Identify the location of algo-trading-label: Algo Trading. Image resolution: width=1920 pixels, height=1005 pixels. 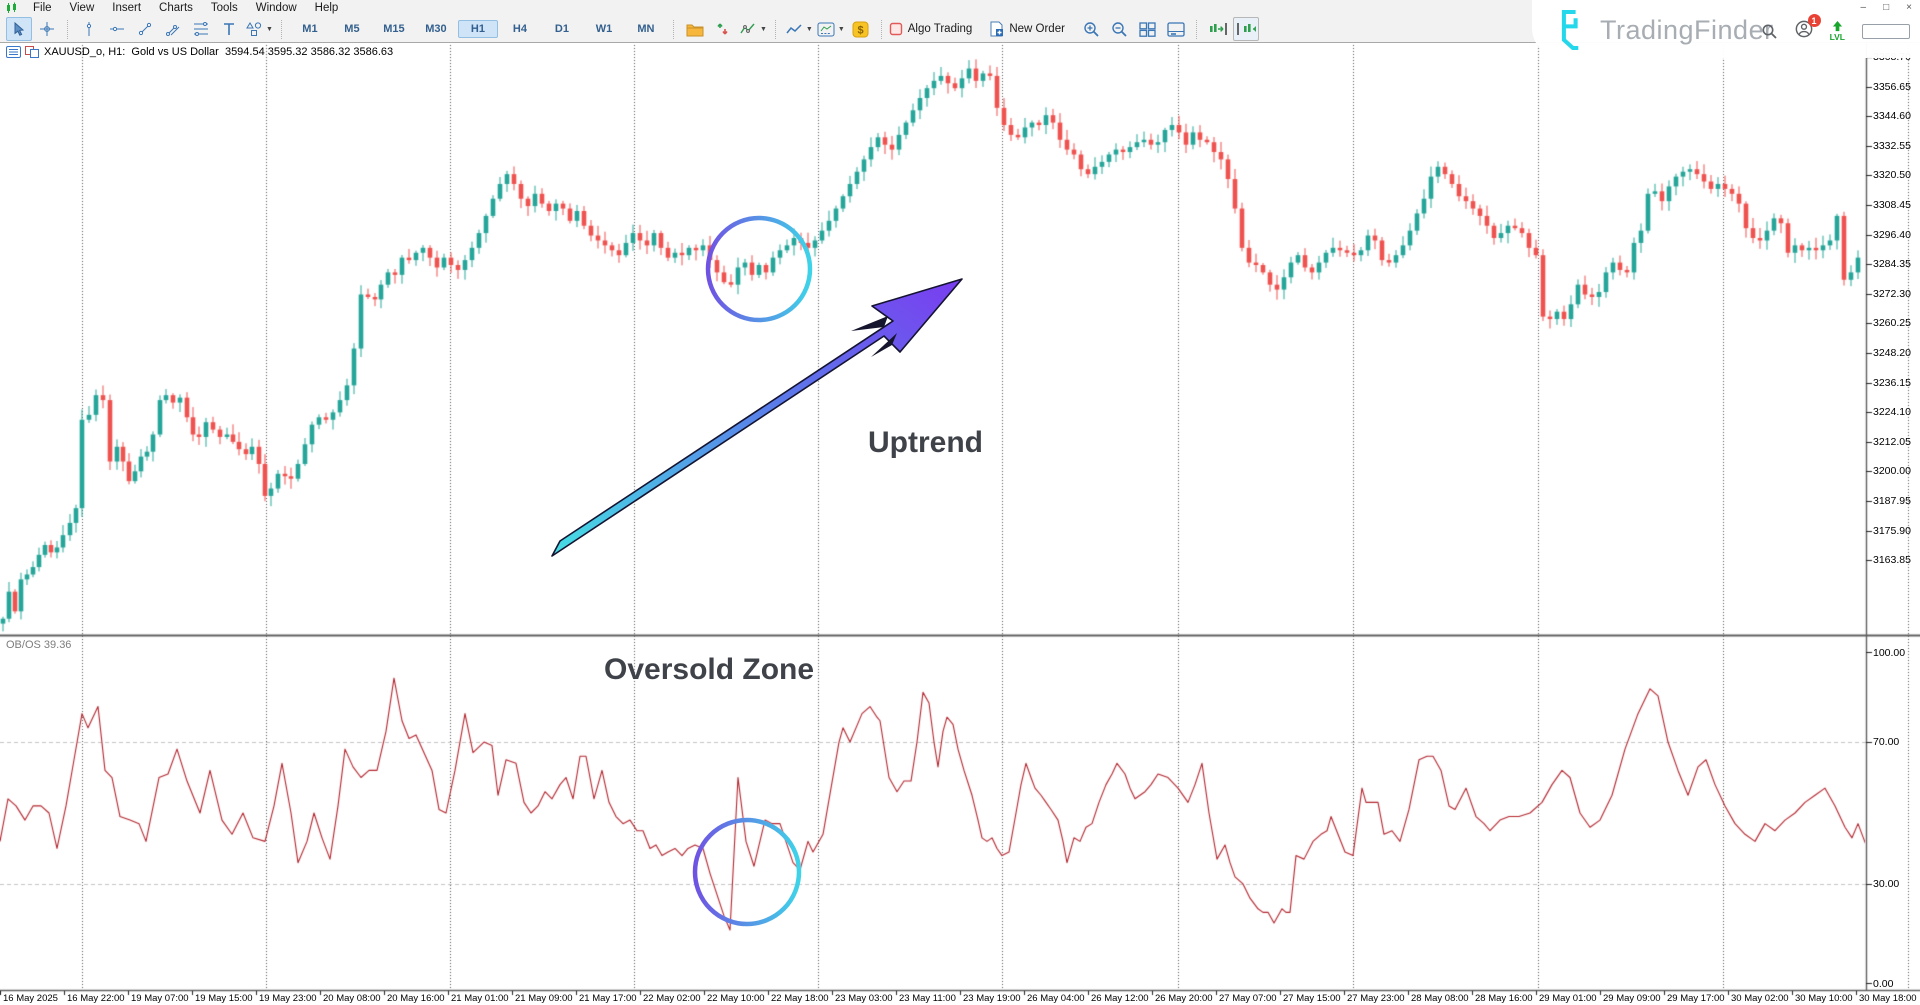
(940, 29).